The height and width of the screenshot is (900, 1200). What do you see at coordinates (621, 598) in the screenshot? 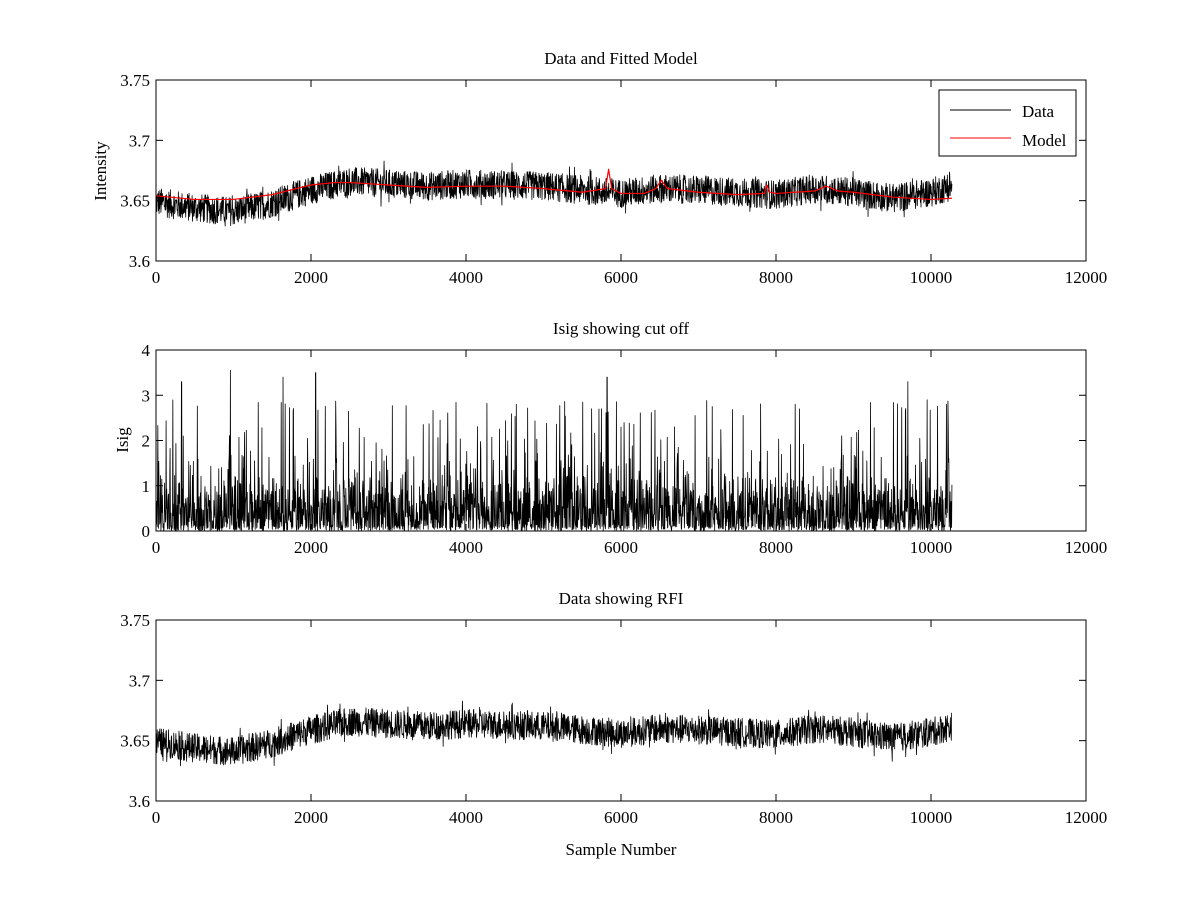
I see `chart-title: Data showing RFI` at bounding box center [621, 598].